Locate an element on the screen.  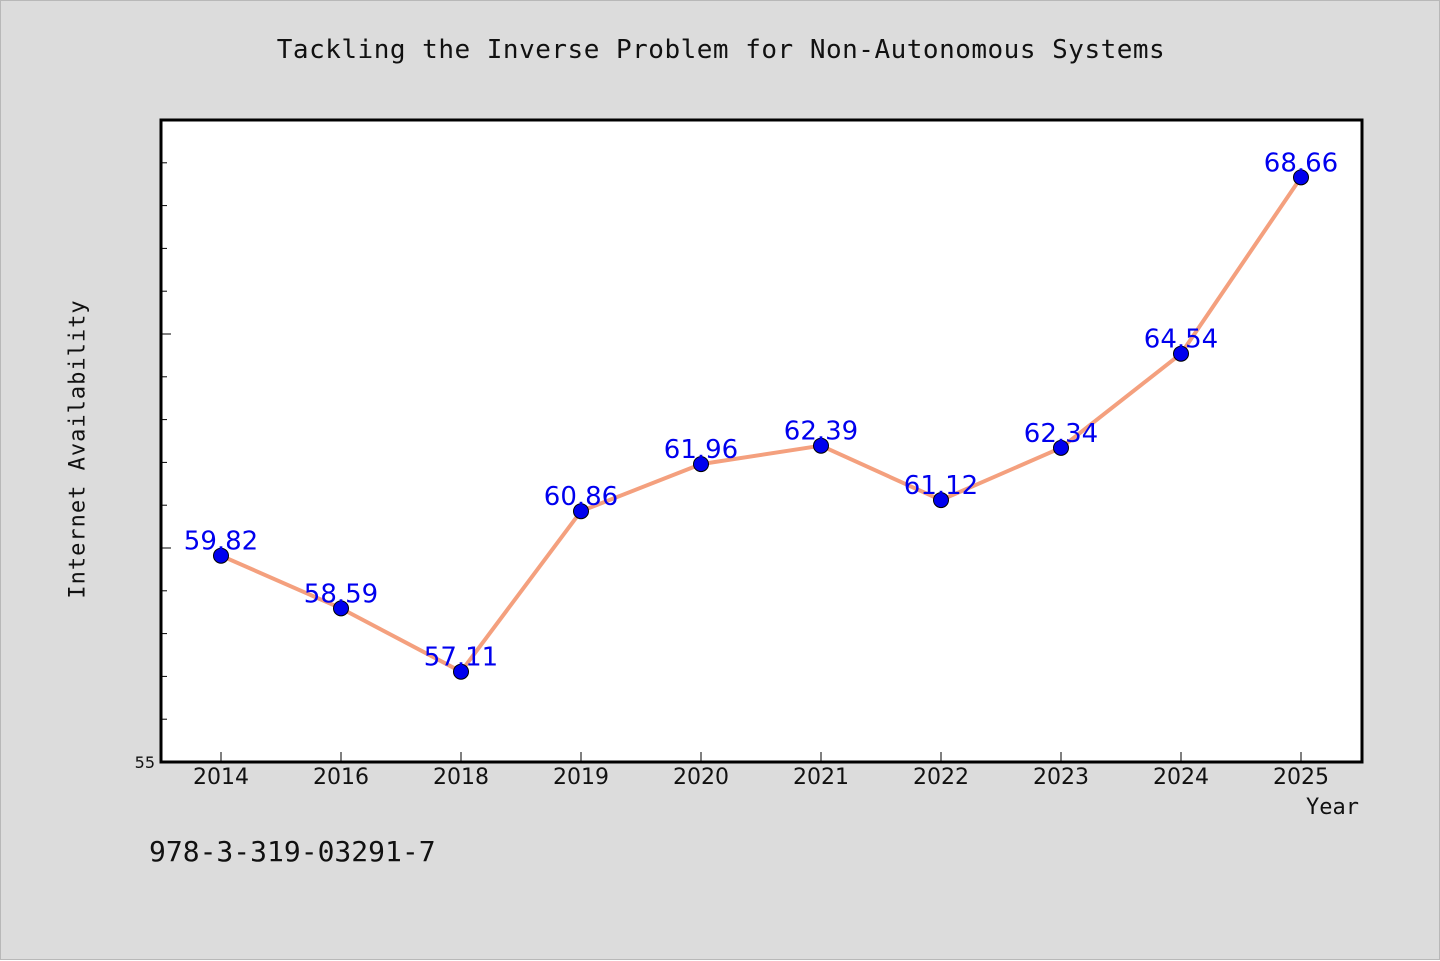
data-label: 59.82 is located at coordinates (221, 542).